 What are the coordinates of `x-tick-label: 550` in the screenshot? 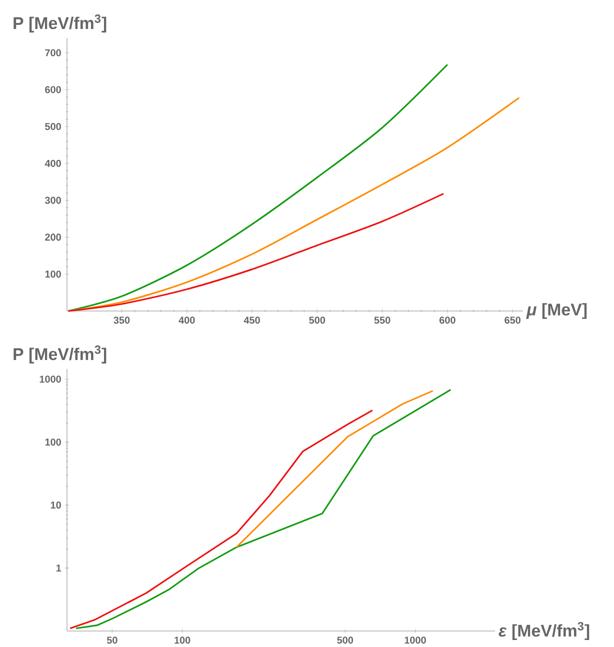 It's located at (382, 320).